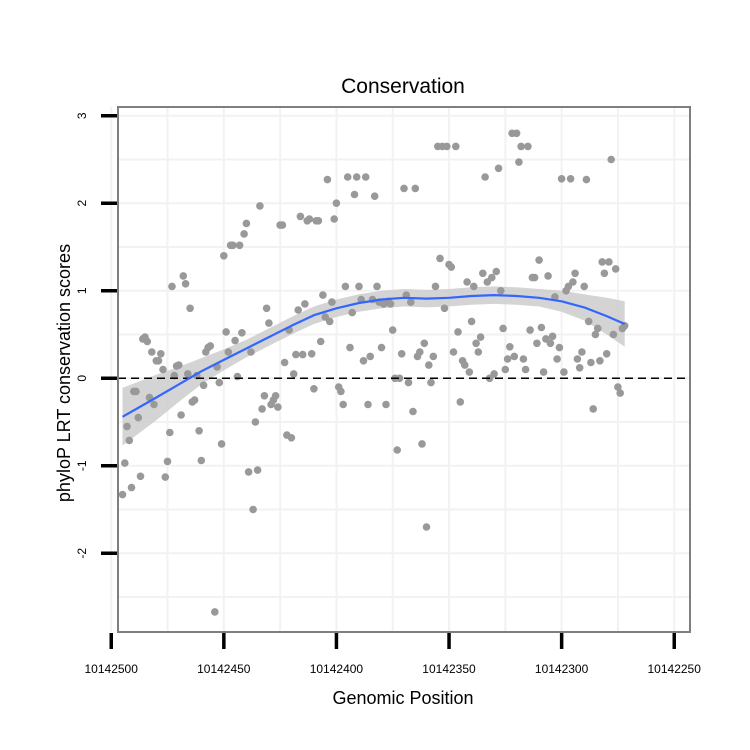  Describe the element at coordinates (402, 698) in the screenshot. I see `x-axis-title: Genomic Position` at that location.